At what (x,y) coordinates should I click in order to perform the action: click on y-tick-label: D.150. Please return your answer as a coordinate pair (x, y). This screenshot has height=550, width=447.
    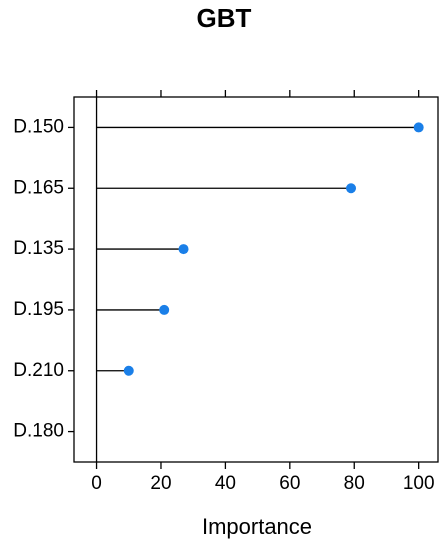
    Looking at the image, I should click on (38, 126).